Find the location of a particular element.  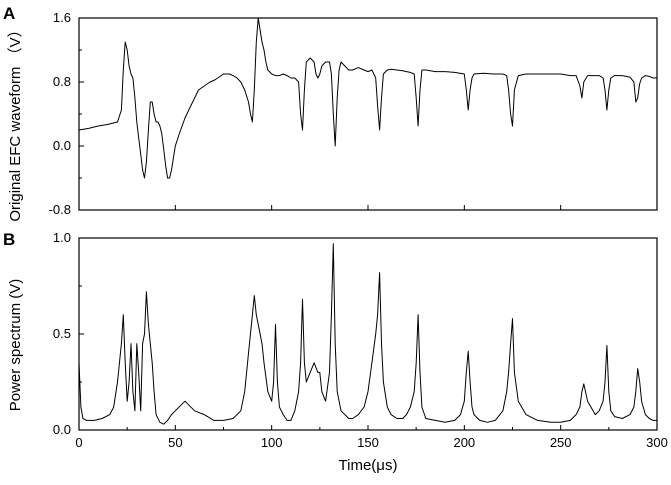

x-tick-label: 300 is located at coordinates (657, 442).